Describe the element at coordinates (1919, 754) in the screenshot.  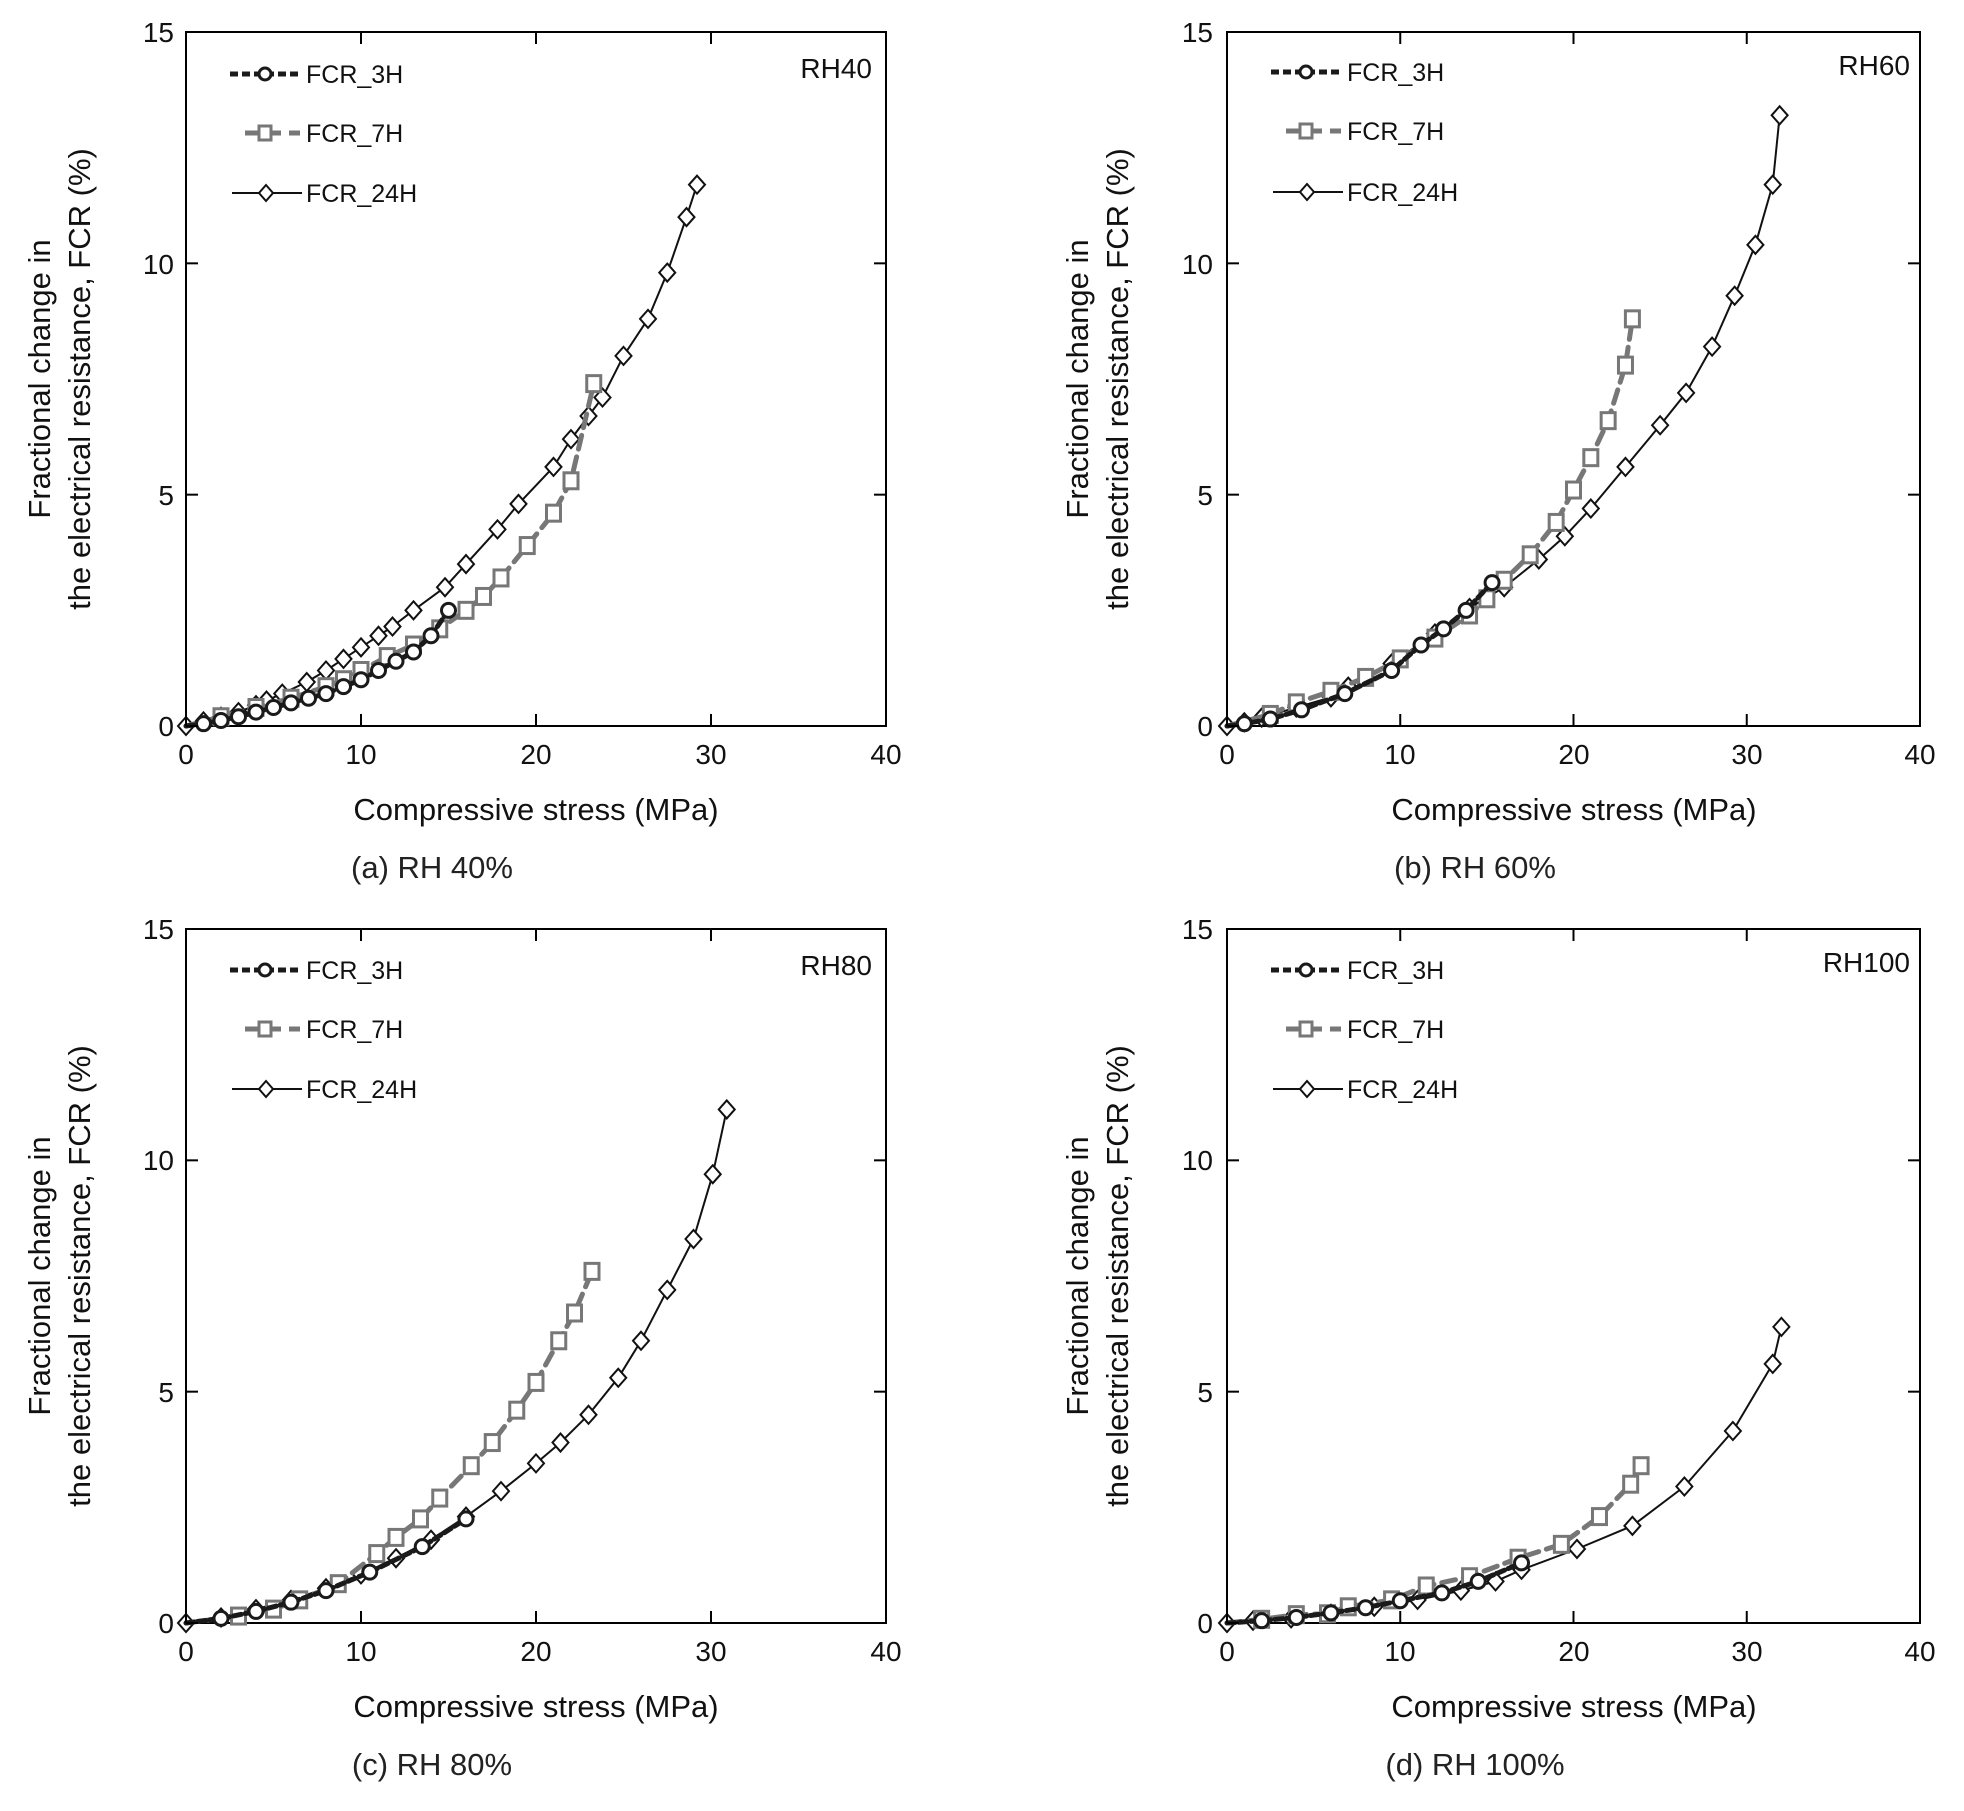
I see `panel-b-x-tick-40: 40` at that location.